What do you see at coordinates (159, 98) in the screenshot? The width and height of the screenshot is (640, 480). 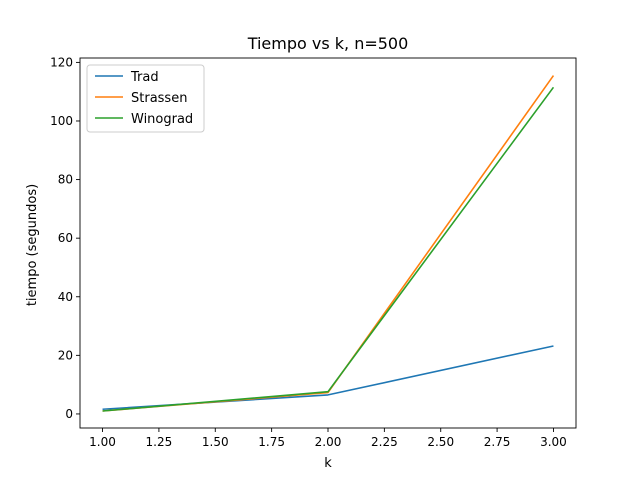 I see `legend-label-strassen: Strassen` at bounding box center [159, 98].